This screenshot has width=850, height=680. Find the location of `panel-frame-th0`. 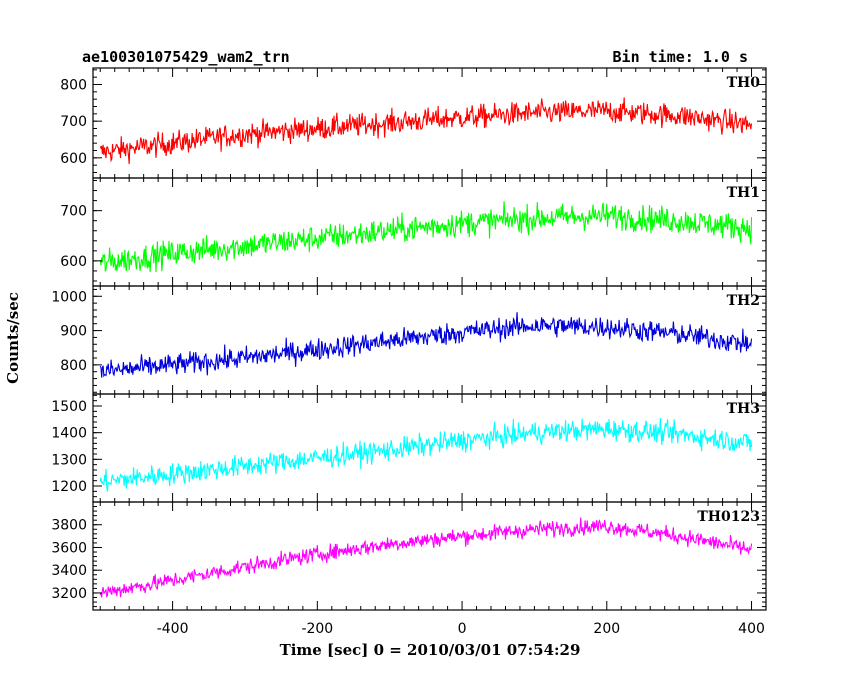

panel-frame-th0 is located at coordinates (429, 123).